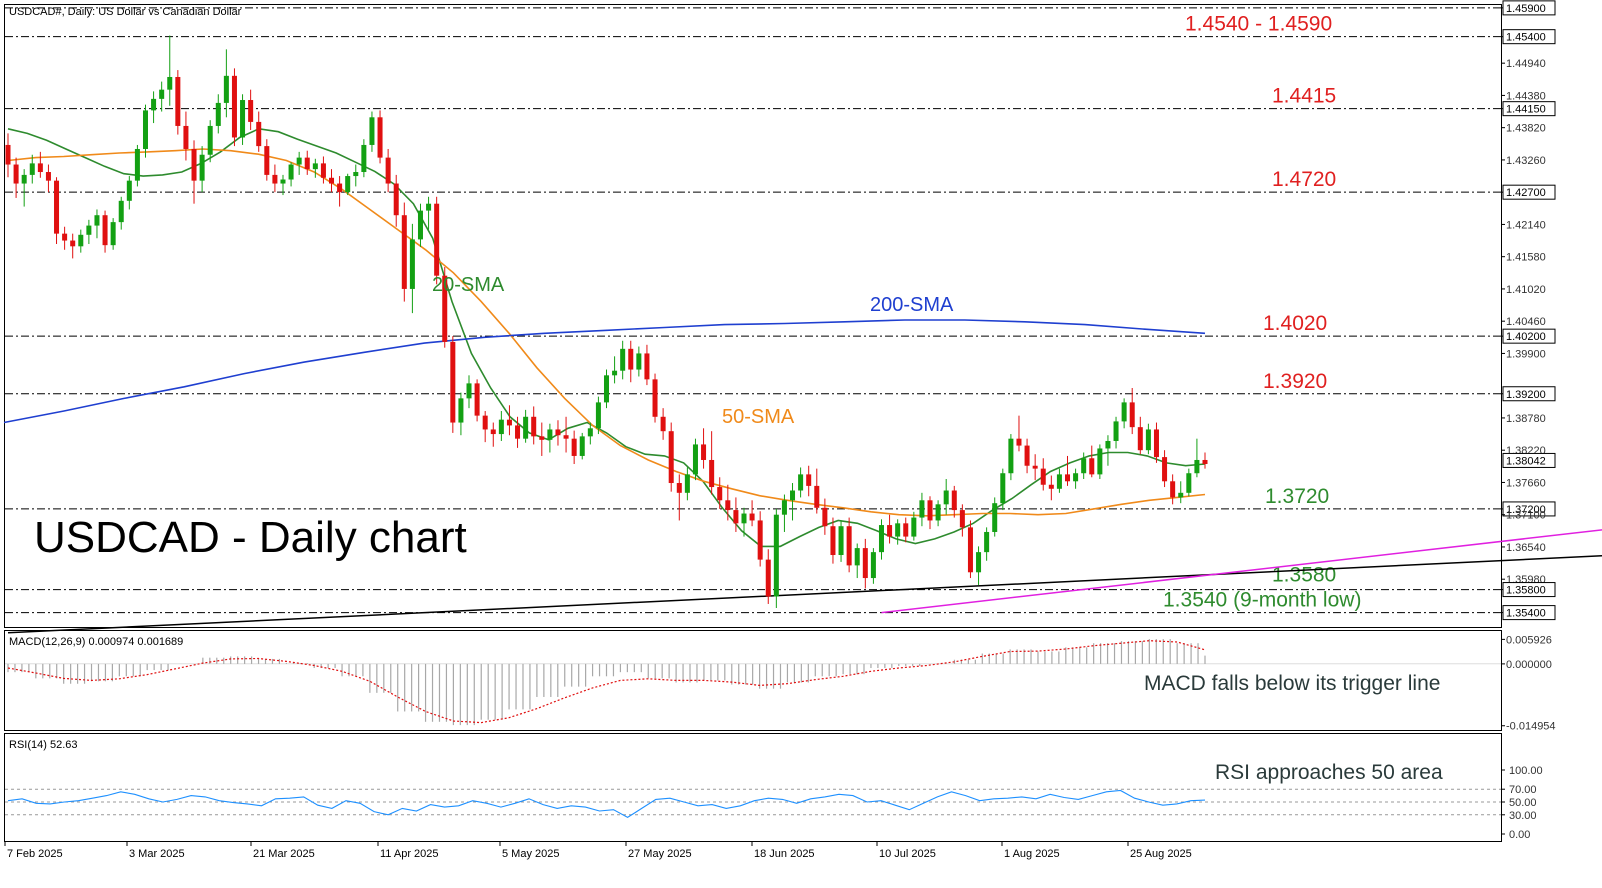 This screenshot has height=888, width=1602. What do you see at coordinates (1526, 483) in the screenshot?
I see `price-tick-label: 1.37660` at bounding box center [1526, 483].